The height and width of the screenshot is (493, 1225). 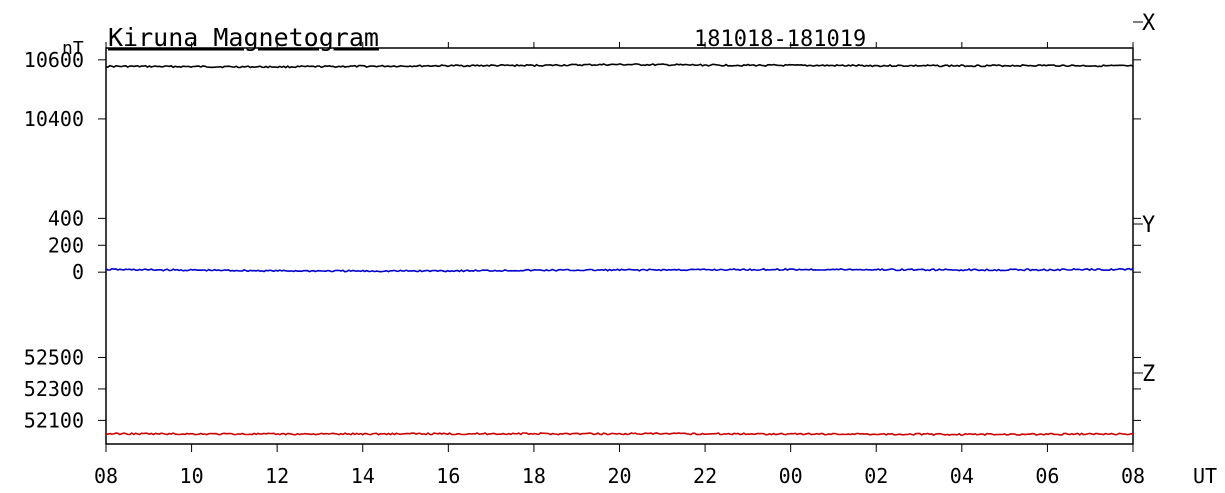 What do you see at coordinates (791, 476) in the screenshot?
I see `x-tick-label: 00` at bounding box center [791, 476].